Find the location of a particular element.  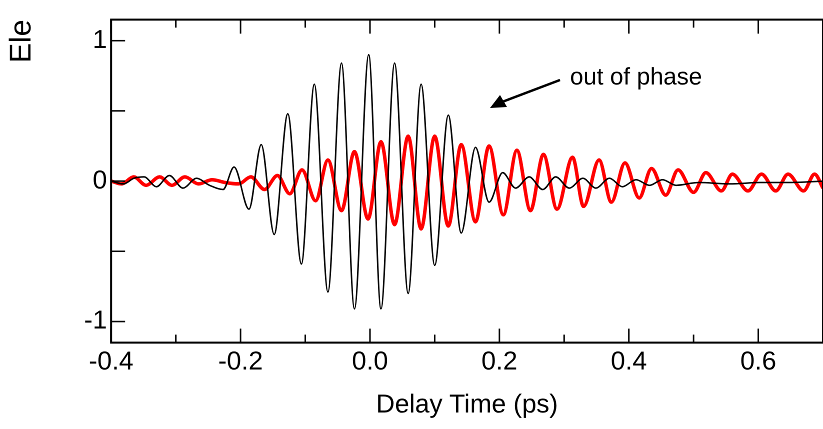

y-tick-label: 1 is located at coordinates (100, 39).